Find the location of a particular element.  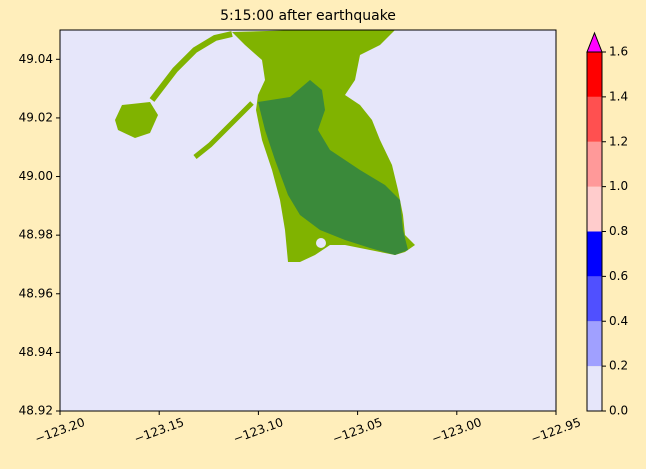

colorbar-tick-label: 0.0 is located at coordinates (618, 411).